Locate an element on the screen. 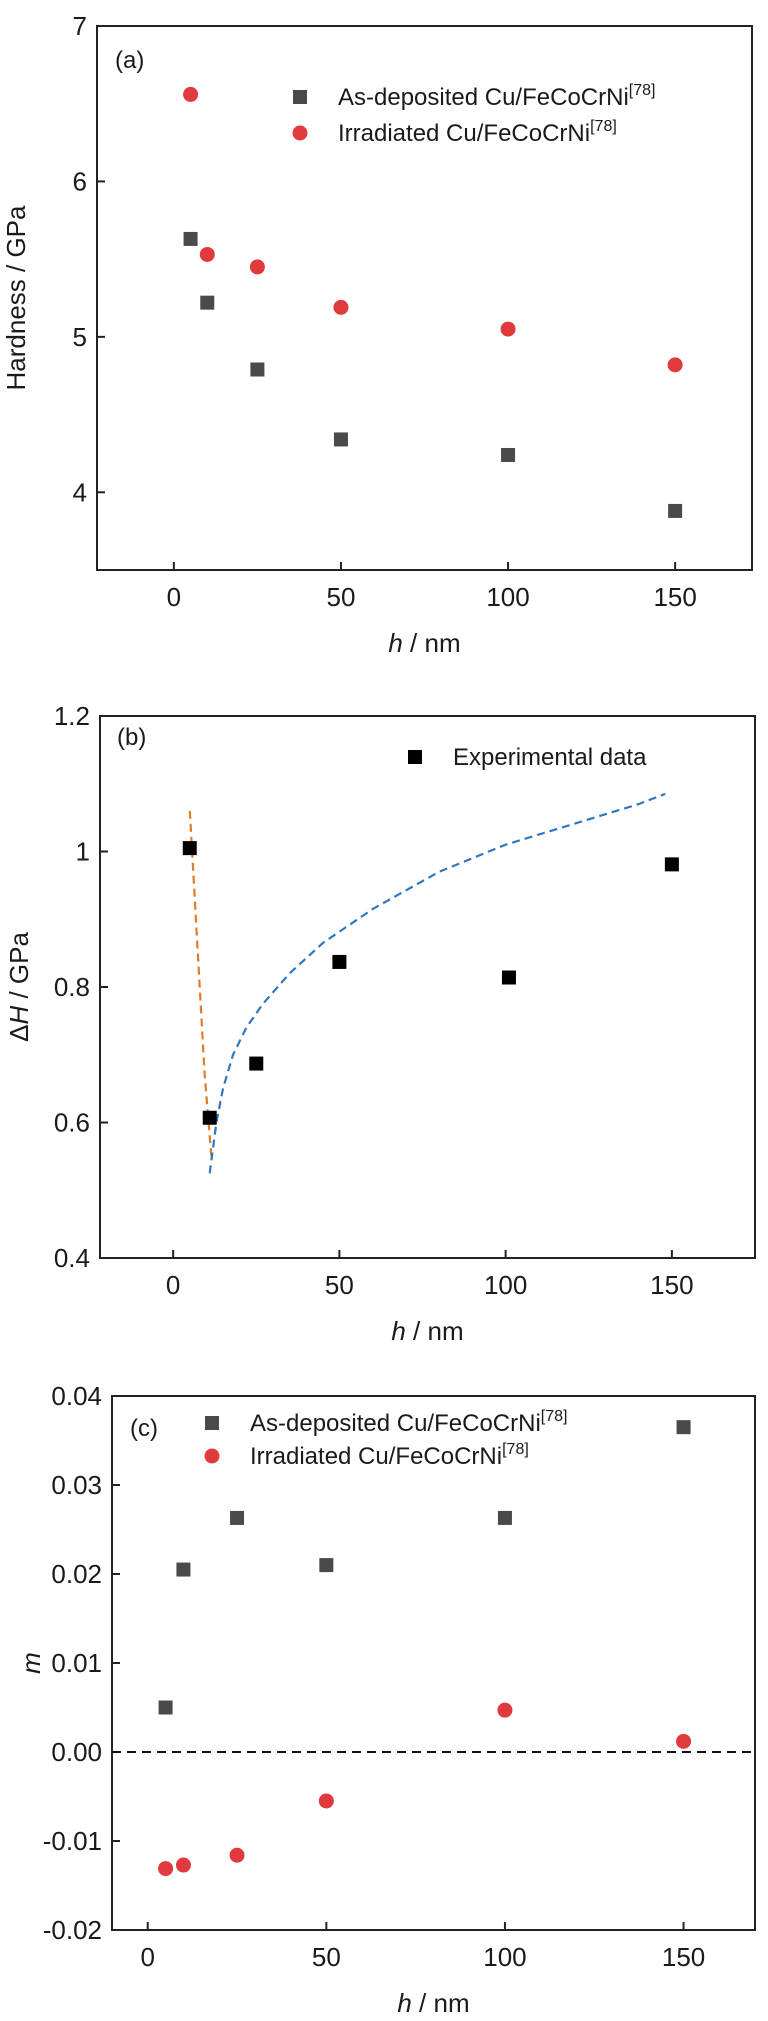 This screenshot has width=768, height=2021. y-tick-label: 0.03 is located at coordinates (76, 1485).